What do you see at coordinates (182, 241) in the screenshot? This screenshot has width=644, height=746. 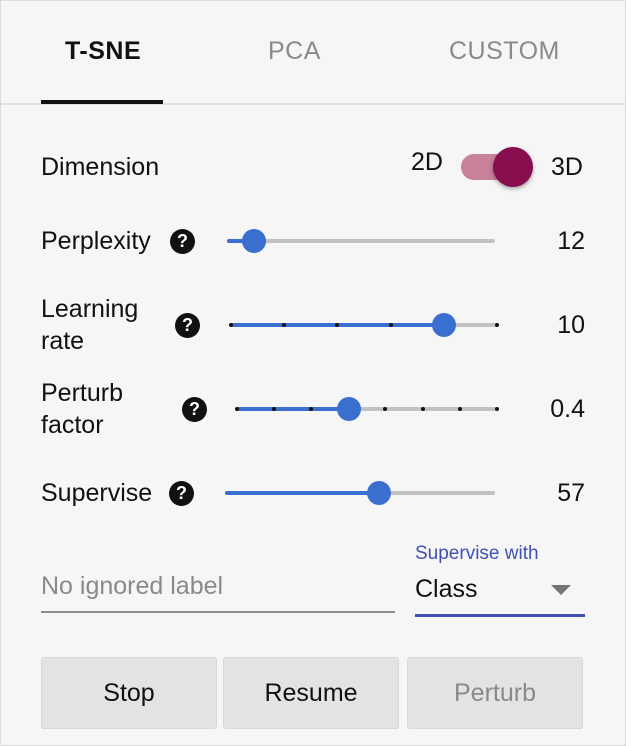 I see `perplexity-help-icon: ?` at bounding box center [182, 241].